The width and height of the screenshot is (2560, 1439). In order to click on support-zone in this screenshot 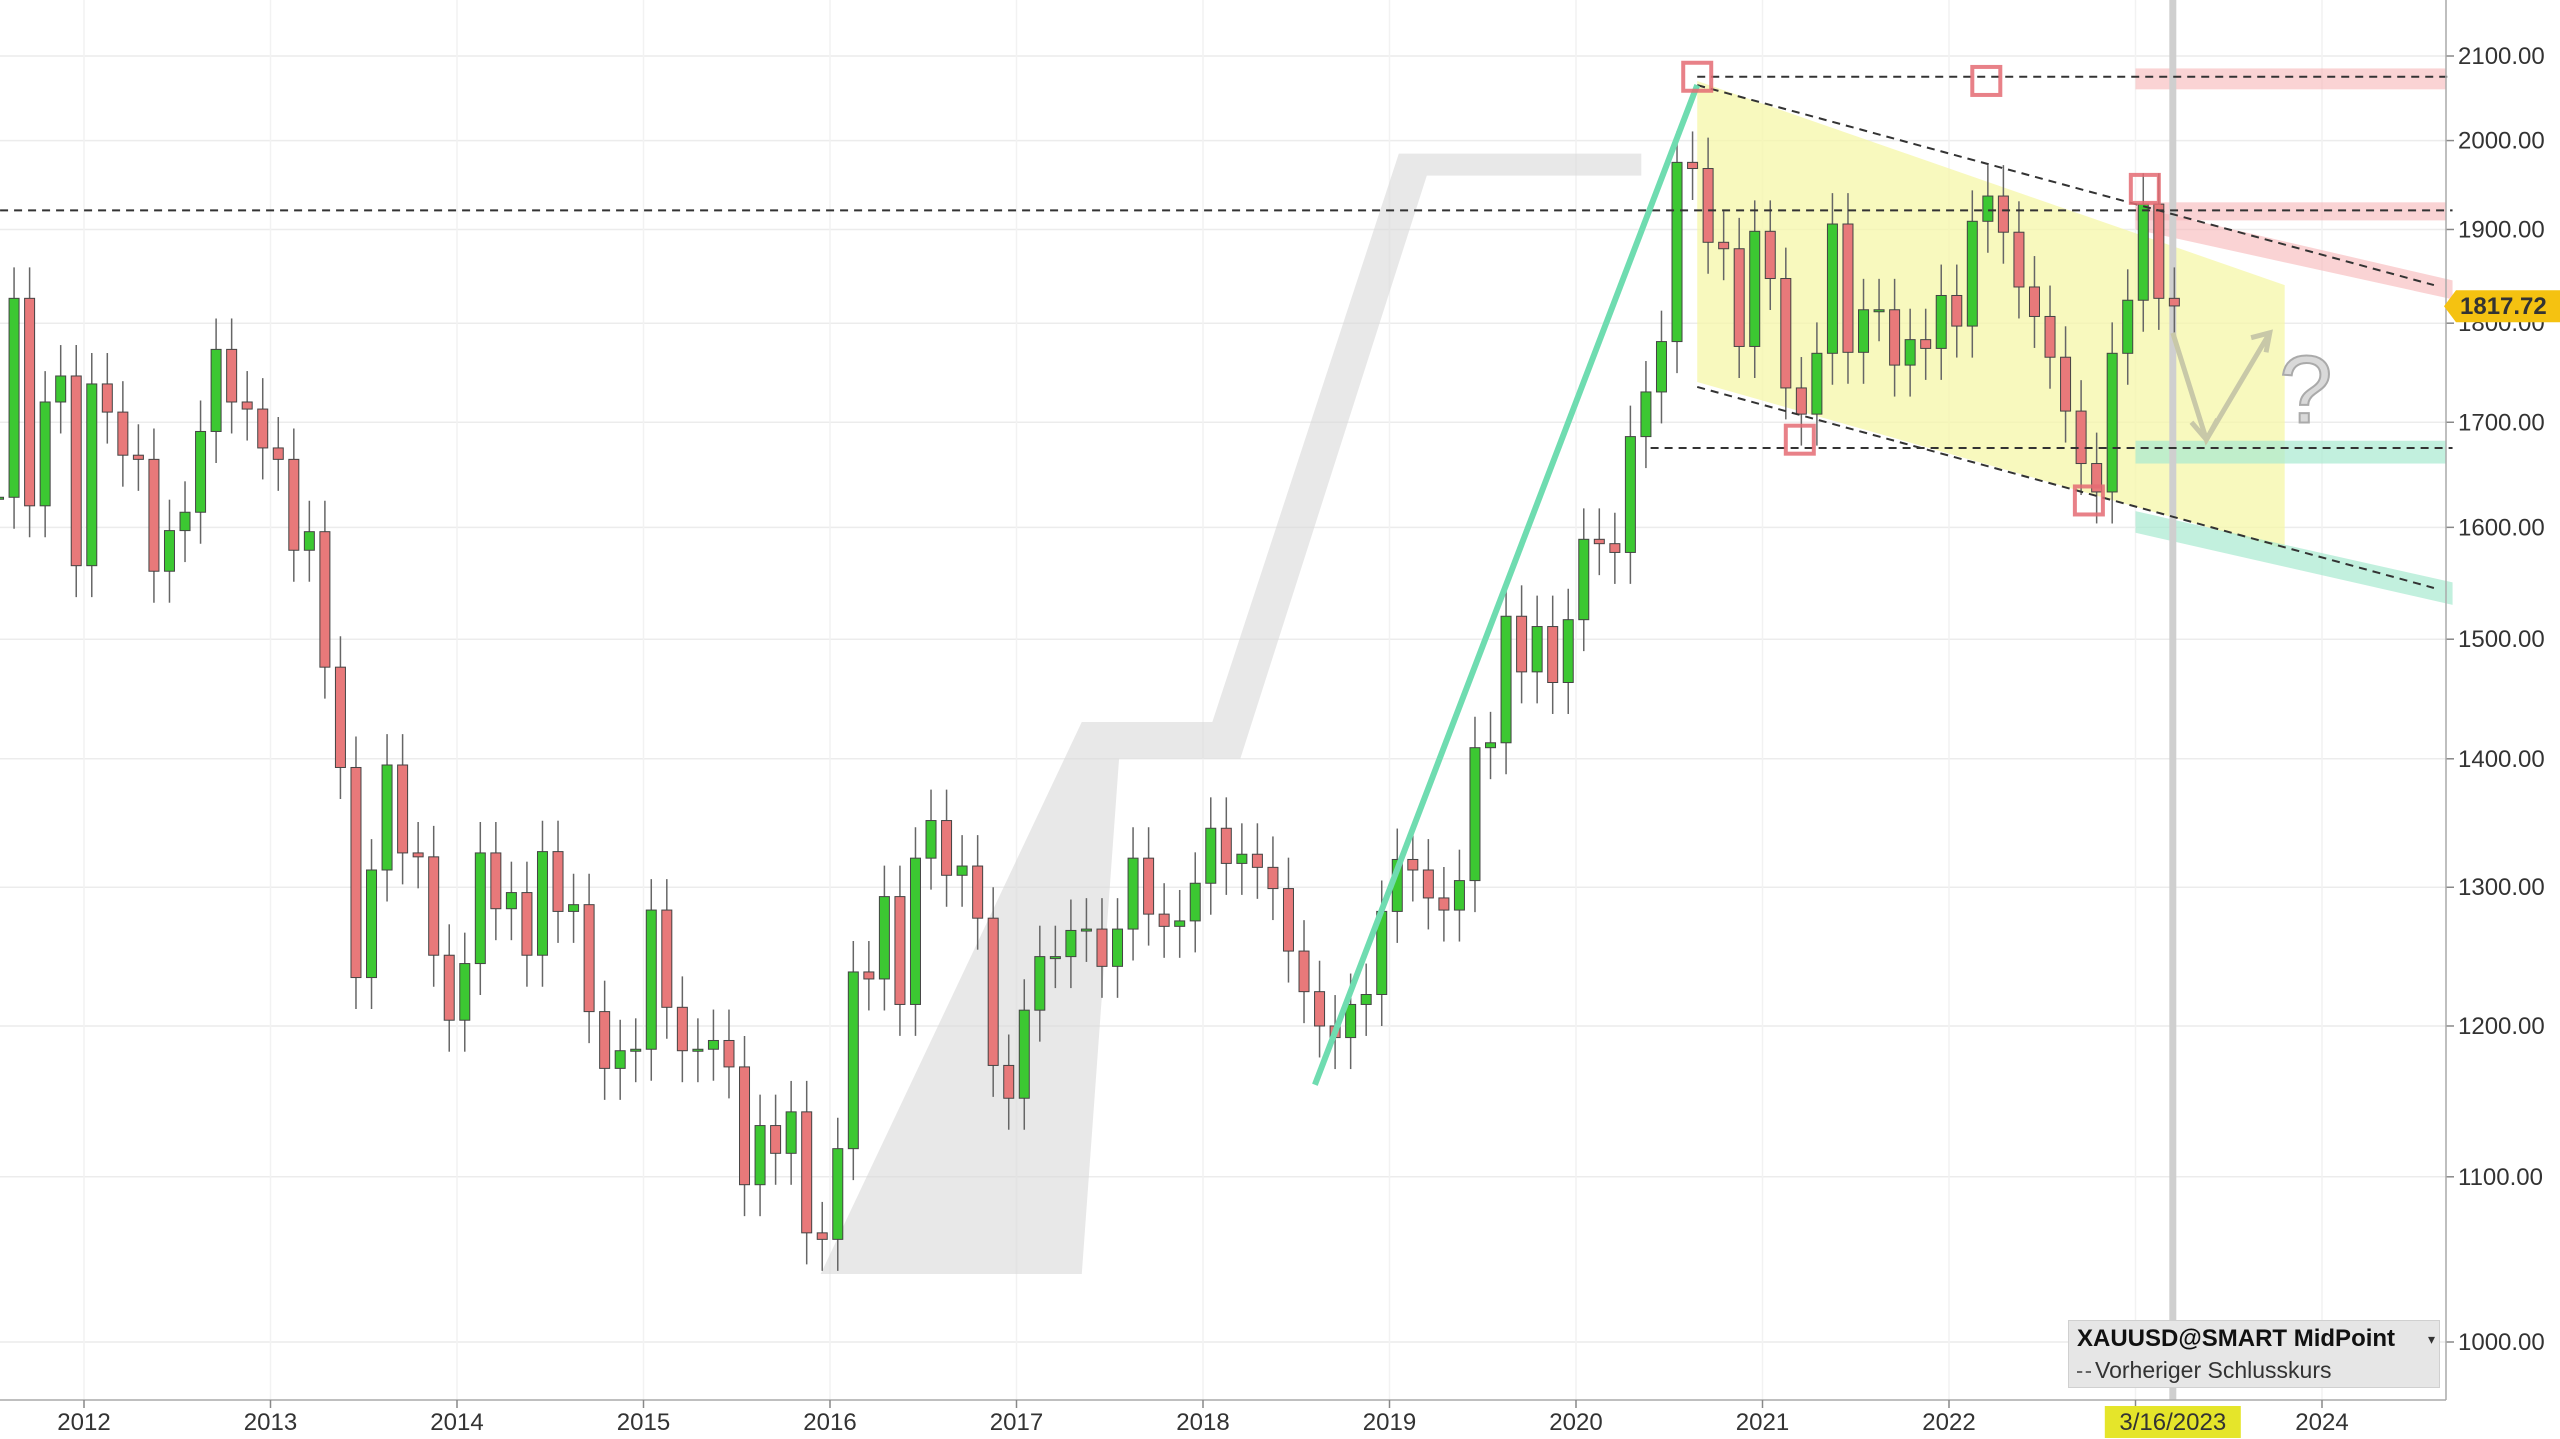, I will do `click(2290, 452)`.